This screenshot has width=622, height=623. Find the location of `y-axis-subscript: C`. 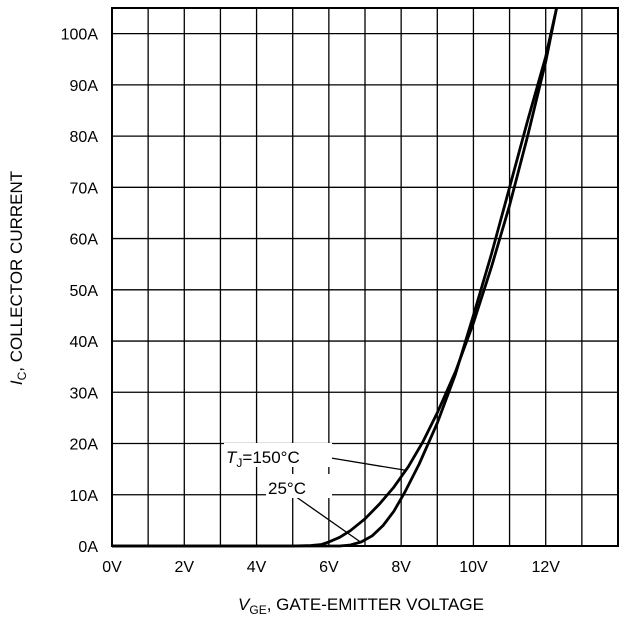

y-axis-subscript: C is located at coordinates (22, 375).